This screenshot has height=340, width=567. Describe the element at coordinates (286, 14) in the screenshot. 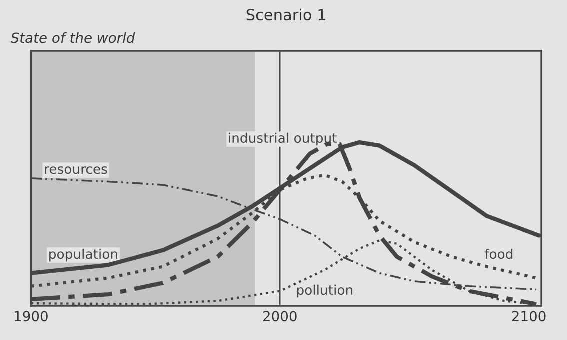

I see `chart-title: Scenario 1` at that location.